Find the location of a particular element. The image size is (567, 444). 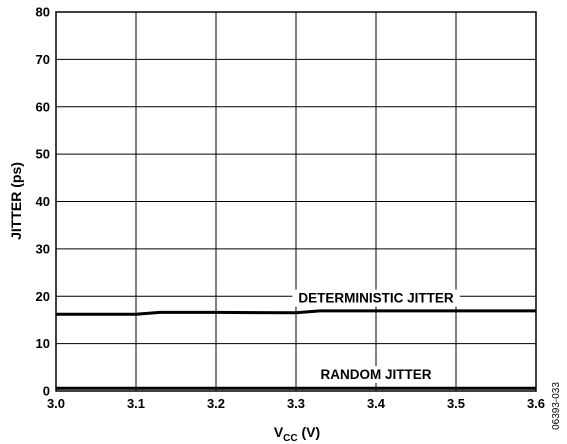

x-axis-label: VCC (V) is located at coordinates (297, 434).